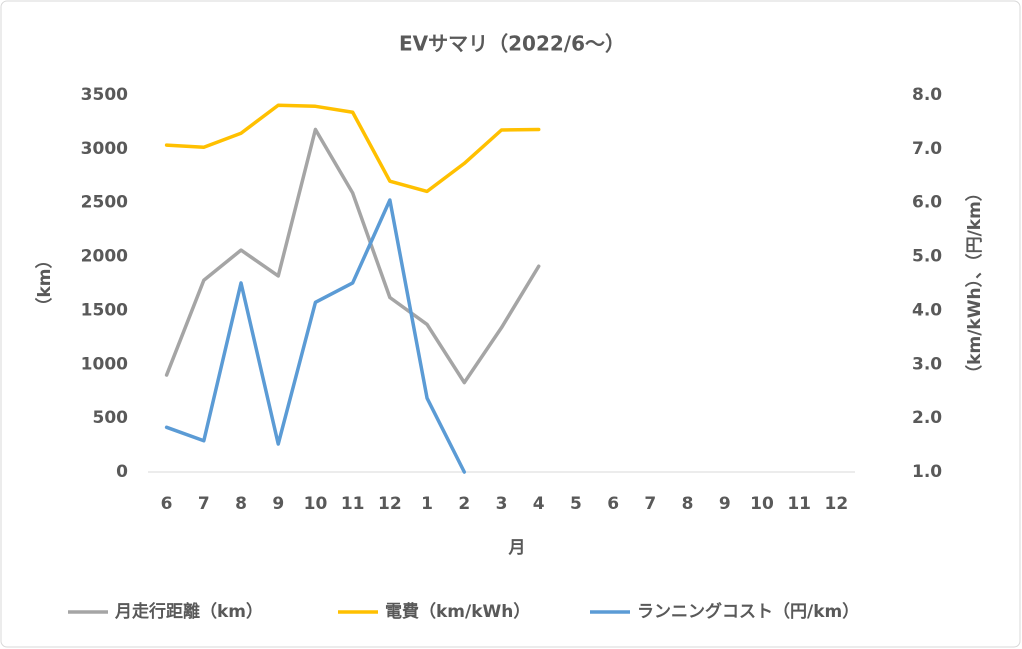 The width and height of the screenshot is (1022, 649). What do you see at coordinates (927, 310) in the screenshot?
I see `y2-tick-label: 4.0` at bounding box center [927, 310].